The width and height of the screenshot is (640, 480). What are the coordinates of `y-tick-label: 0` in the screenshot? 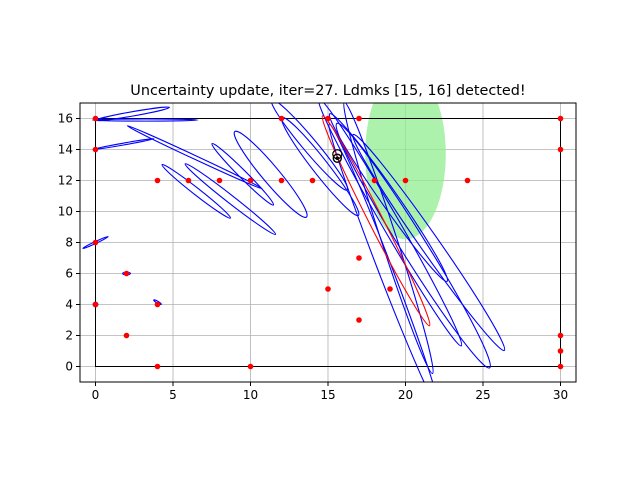 It's located at (69, 367).